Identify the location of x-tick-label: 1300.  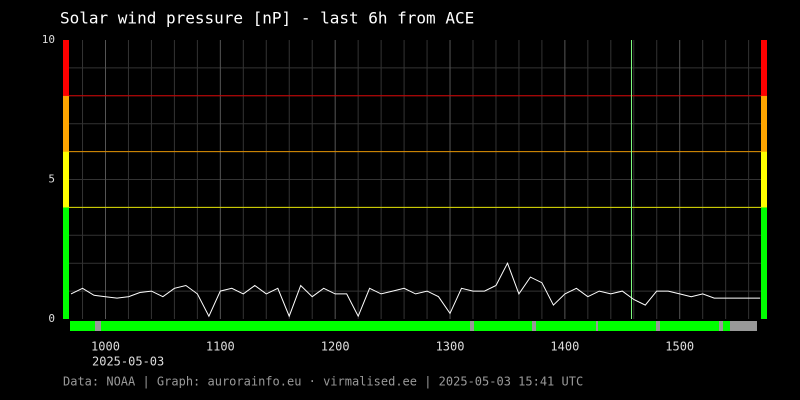
(450, 347).